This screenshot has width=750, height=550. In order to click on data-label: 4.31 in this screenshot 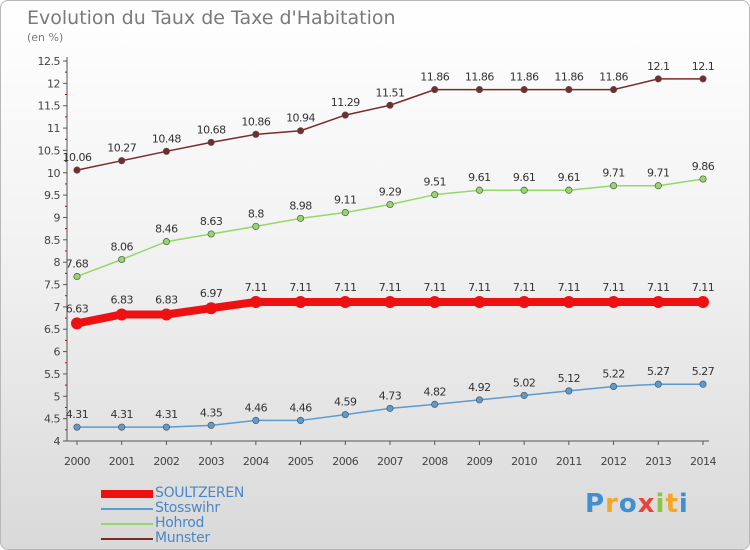, I will do `click(121, 414)`.